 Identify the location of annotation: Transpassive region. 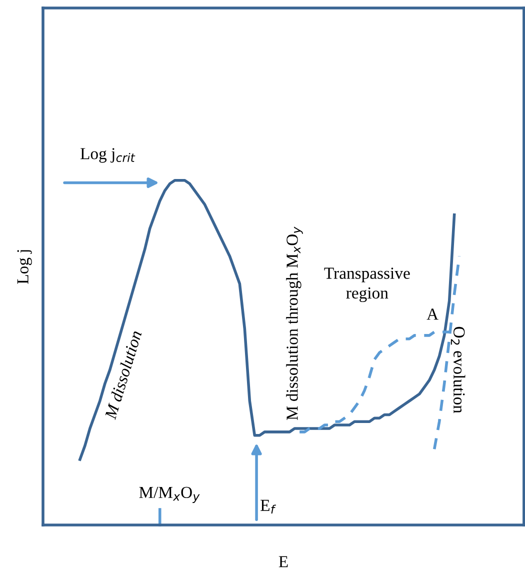
(367, 285).